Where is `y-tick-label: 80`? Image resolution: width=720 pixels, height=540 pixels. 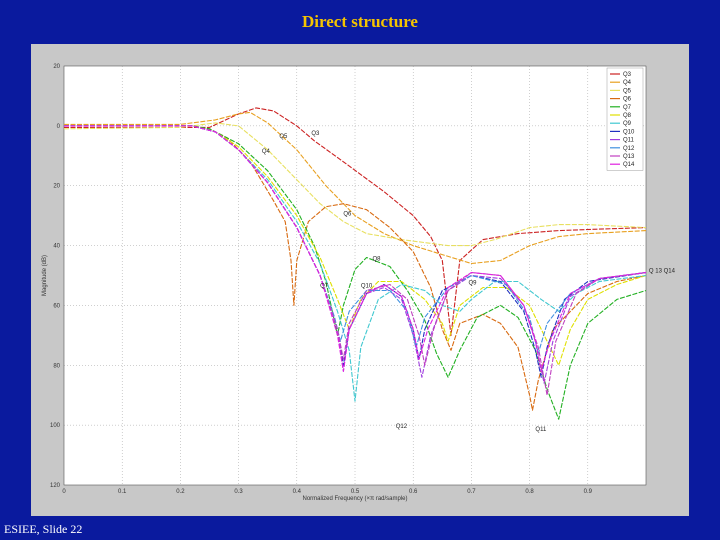 y-tick-label: 80 is located at coordinates (56, 366).